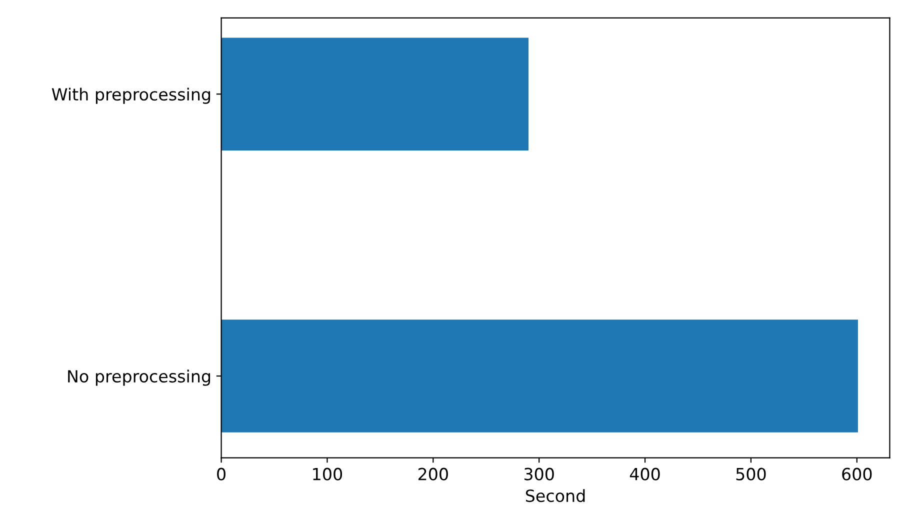 This screenshot has height=528, width=922. What do you see at coordinates (433, 474) in the screenshot?
I see `x-tick-label: 200` at bounding box center [433, 474].